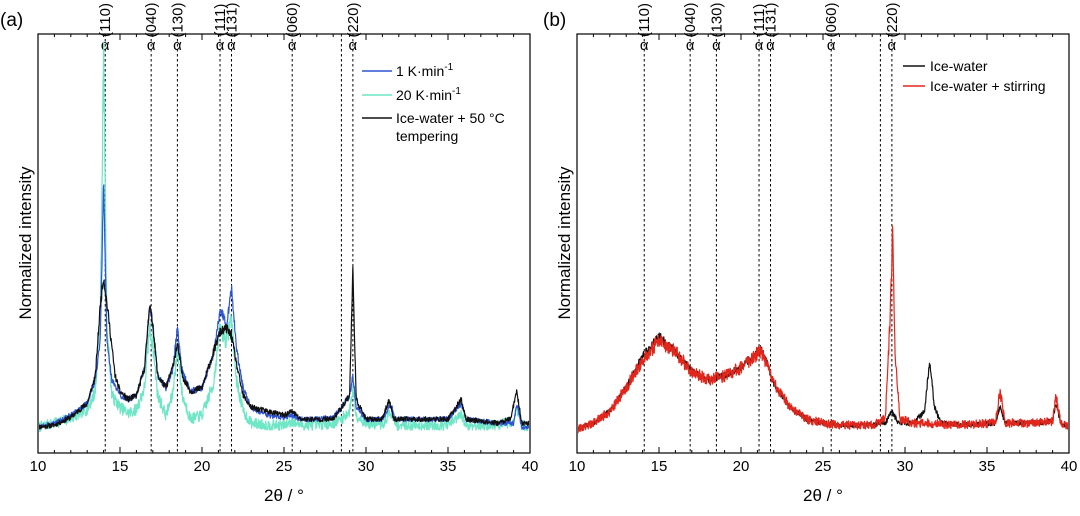 The height and width of the screenshot is (516, 1080). What do you see at coordinates (450, 118) in the screenshot?
I see `legend-entry-3-line1: Ice-water + 50 °C` at bounding box center [450, 118].